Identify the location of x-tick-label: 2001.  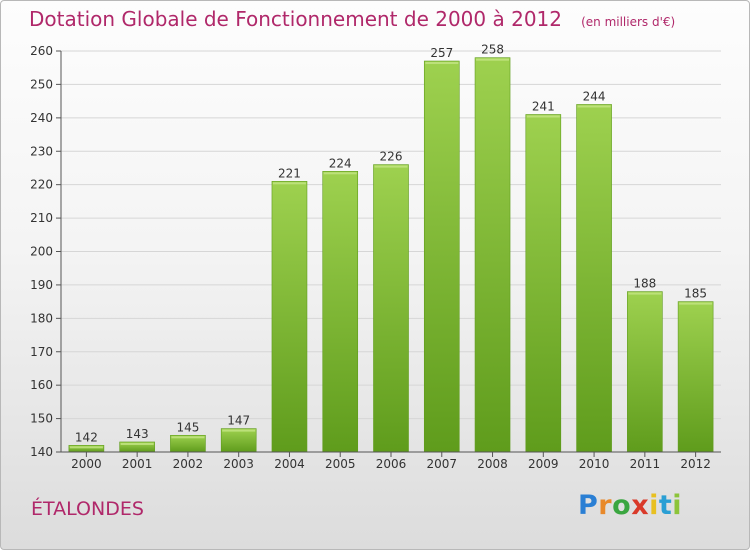
(137, 464).